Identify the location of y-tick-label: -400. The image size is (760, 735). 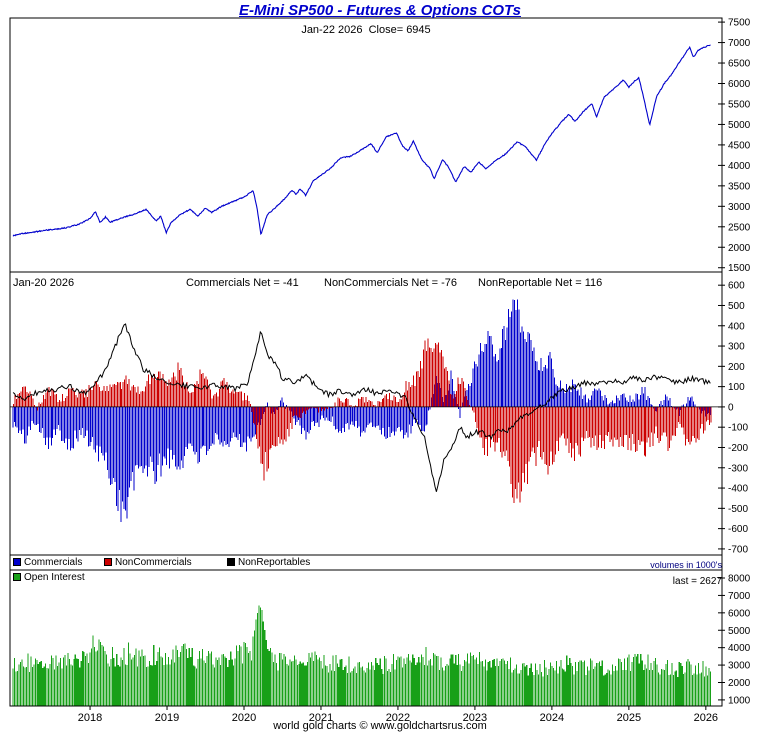
(738, 489).